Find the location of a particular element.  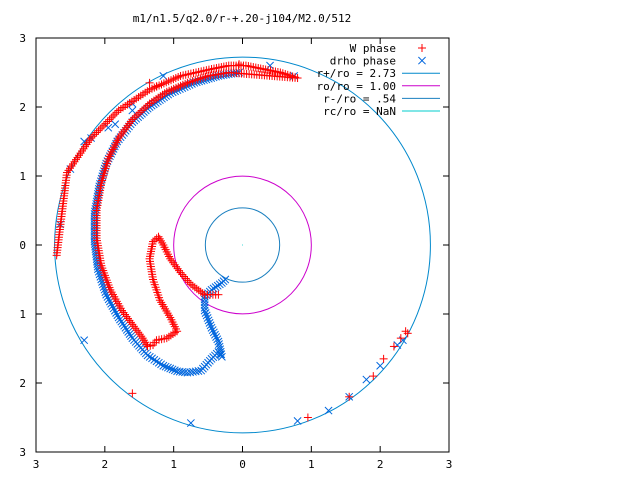

reference-circle is located at coordinates (242, 245).